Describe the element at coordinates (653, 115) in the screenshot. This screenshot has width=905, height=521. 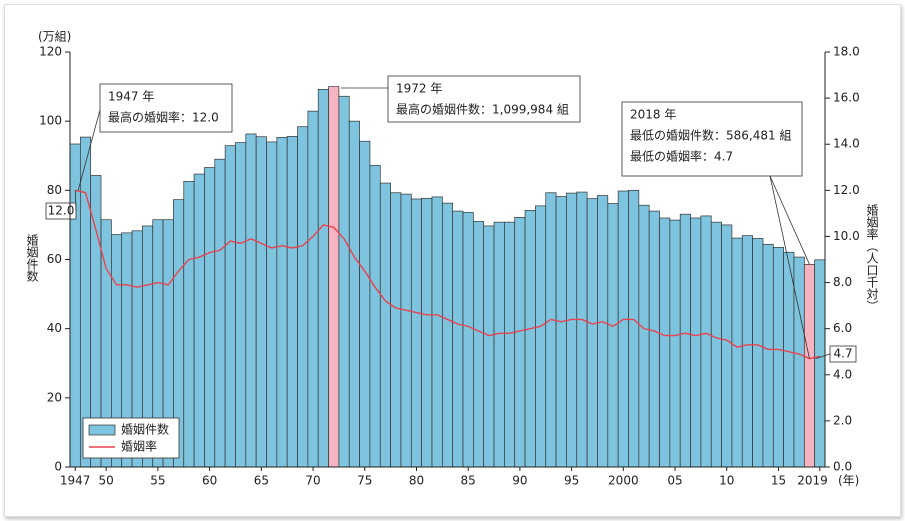
I see `annotation-text: 2018 年` at that location.